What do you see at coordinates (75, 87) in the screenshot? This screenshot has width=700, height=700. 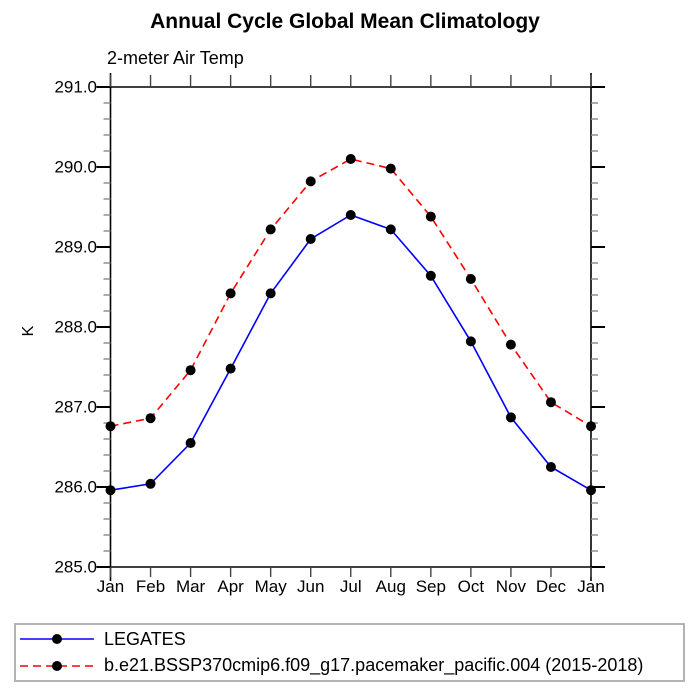 I see `tick-label: 291.0` at bounding box center [75, 87].